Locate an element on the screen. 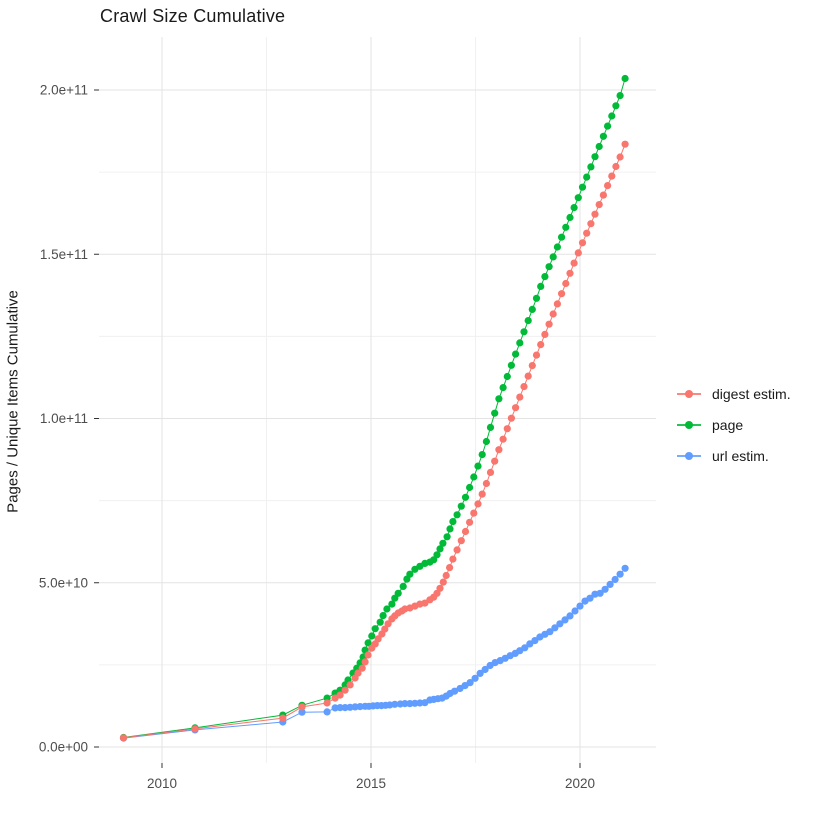 This screenshot has height=827, width=826. legend-key-icon is located at coordinates (689, 425).